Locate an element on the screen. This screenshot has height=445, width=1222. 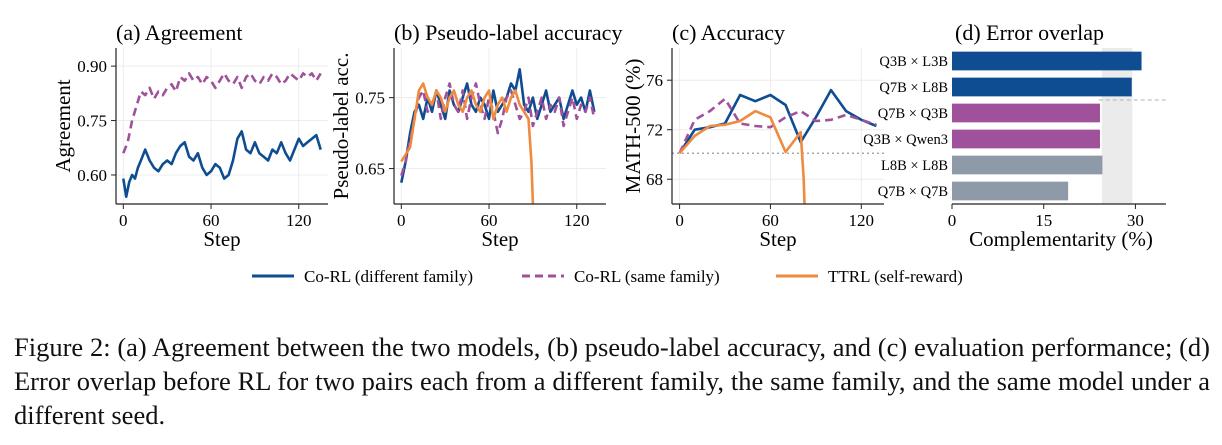
y-tick-label: 0.65 is located at coordinates (370, 169).